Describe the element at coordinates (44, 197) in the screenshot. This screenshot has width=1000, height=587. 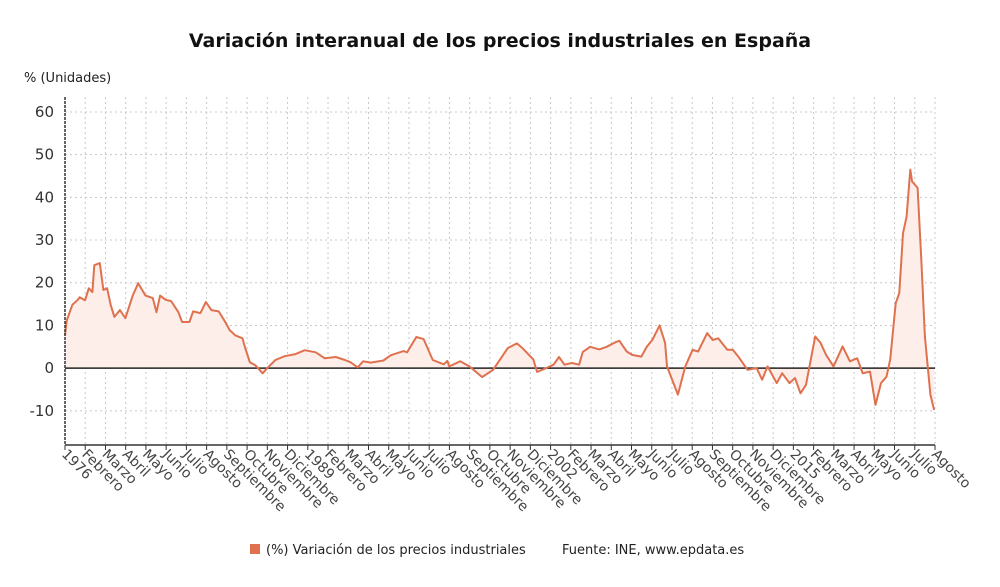
I see `y-tick-label: 40` at that location.